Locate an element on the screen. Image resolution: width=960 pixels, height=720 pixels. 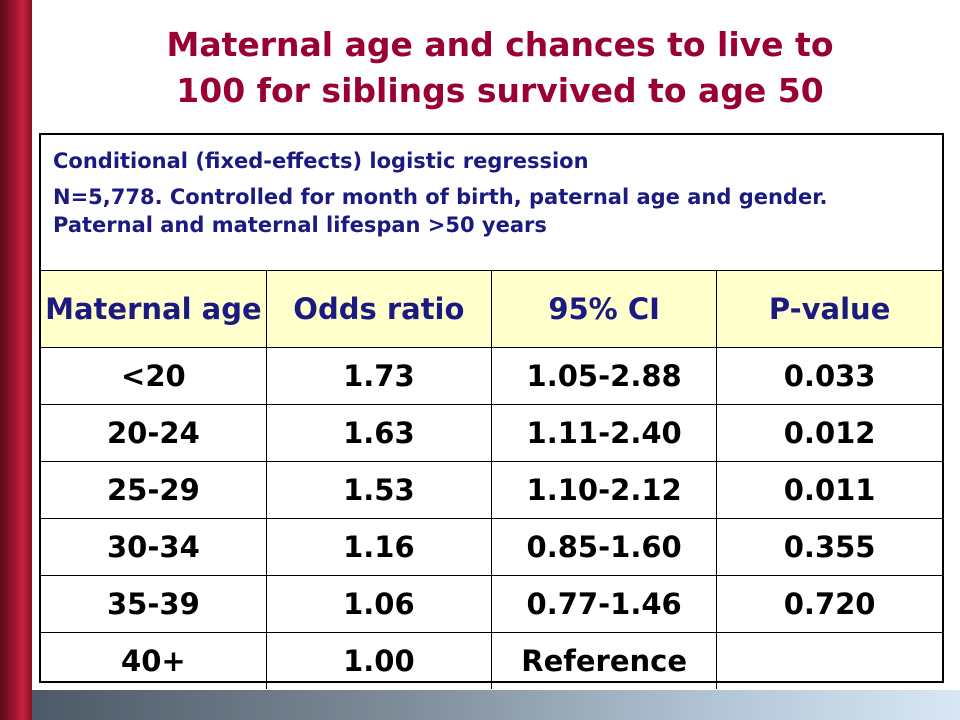
table-row: 40+ 1.00 Reference is located at coordinates (491, 660).